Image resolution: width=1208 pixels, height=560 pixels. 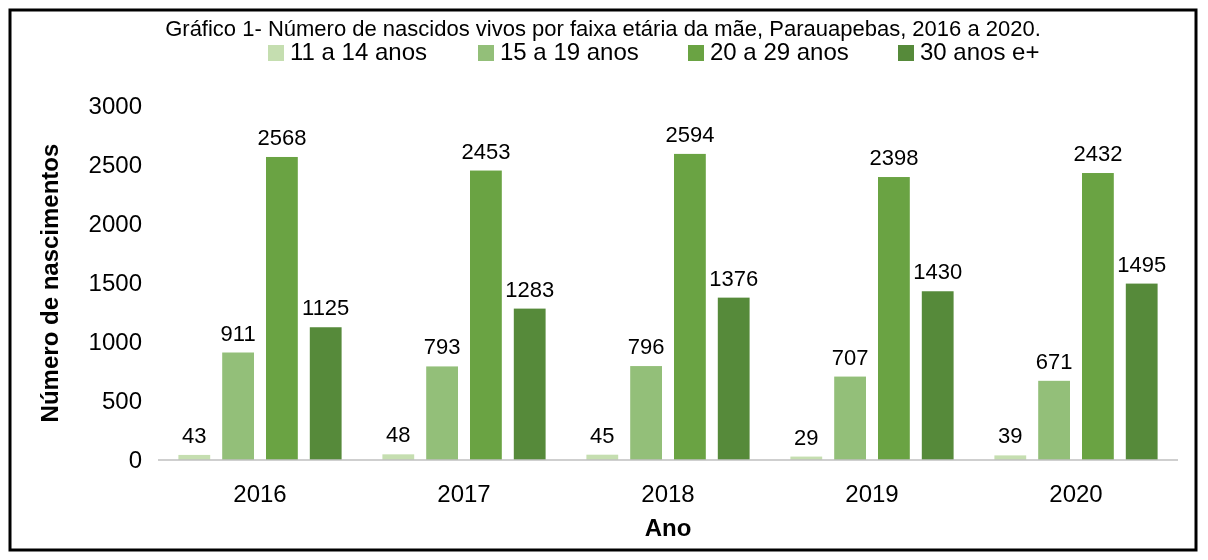 What do you see at coordinates (326, 308) in the screenshot?
I see `data-label: 1125` at bounding box center [326, 308].